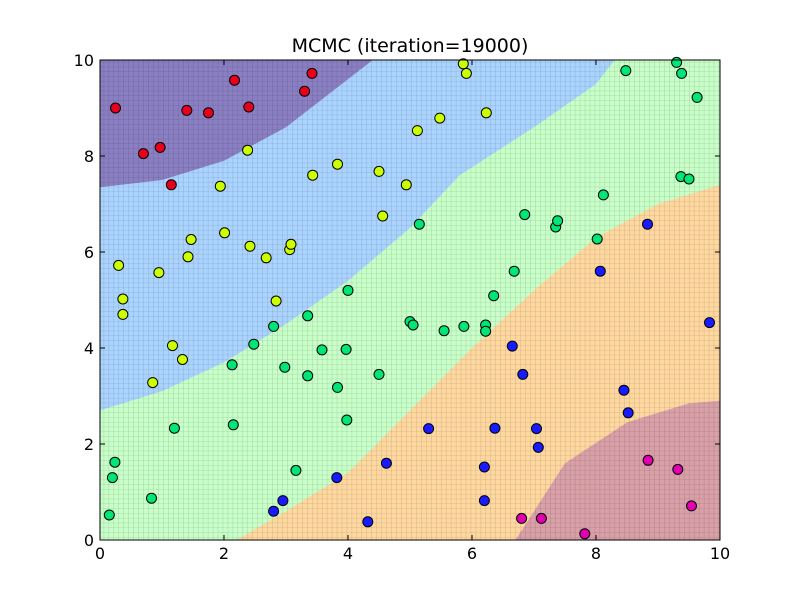 The width and height of the screenshot is (800, 600). I want to click on y-tick-label: 0, so click(89, 540).